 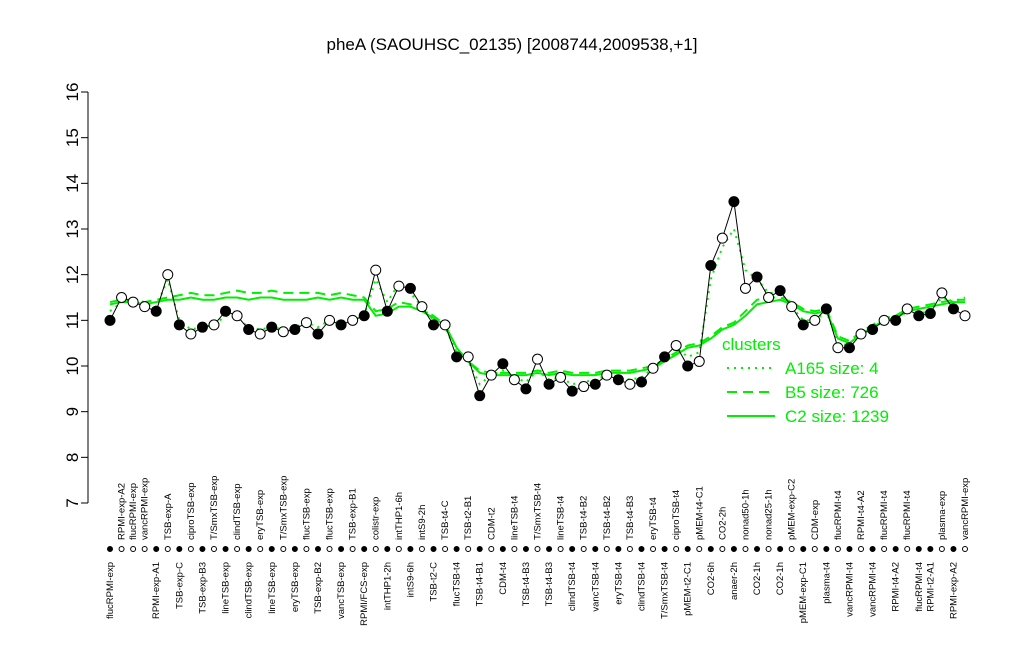 I want to click on x-label: CO2-1h, so click(x=780, y=578).